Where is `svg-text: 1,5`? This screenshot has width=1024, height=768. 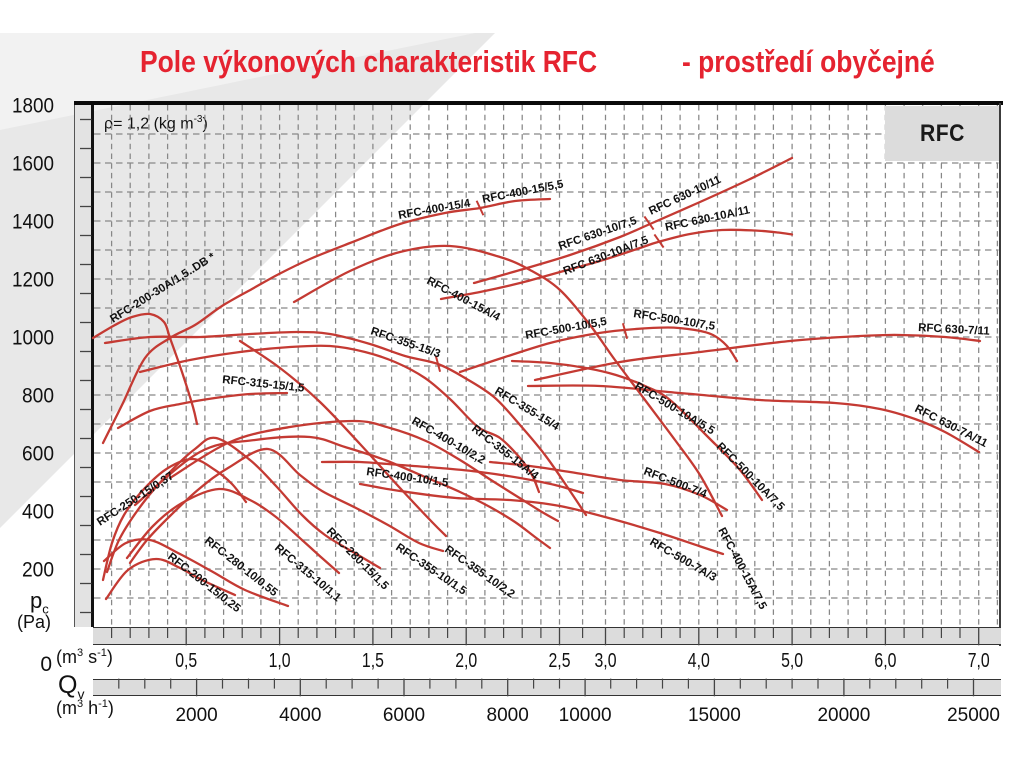
svg-text: 1,5 is located at coordinates (373, 661).